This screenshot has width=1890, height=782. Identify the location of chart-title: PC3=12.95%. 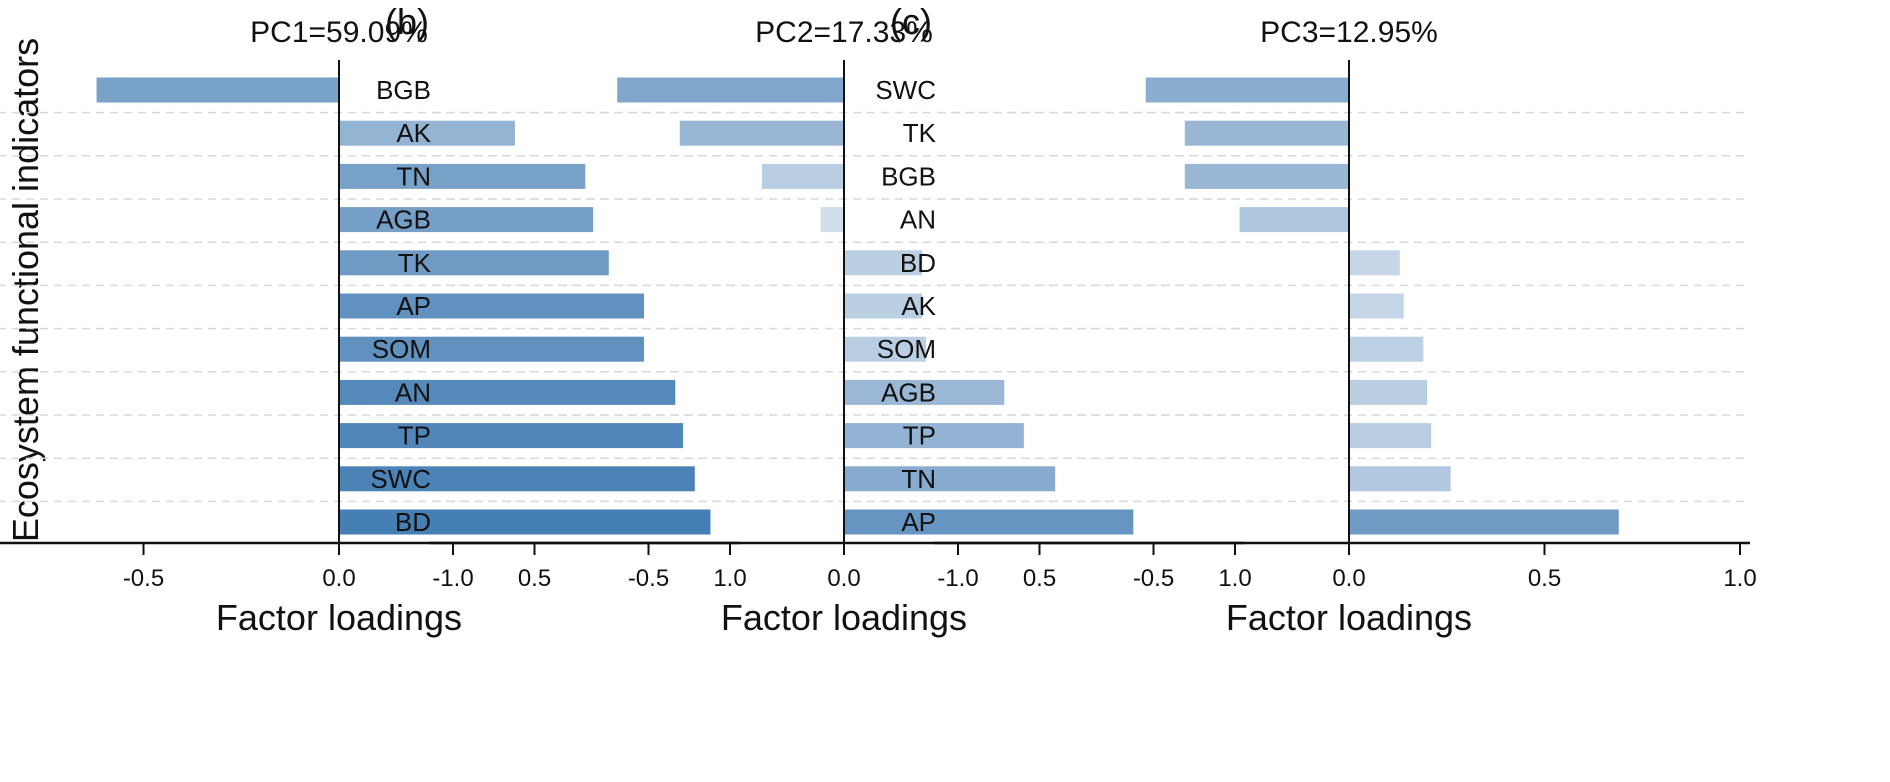
(1349, 32).